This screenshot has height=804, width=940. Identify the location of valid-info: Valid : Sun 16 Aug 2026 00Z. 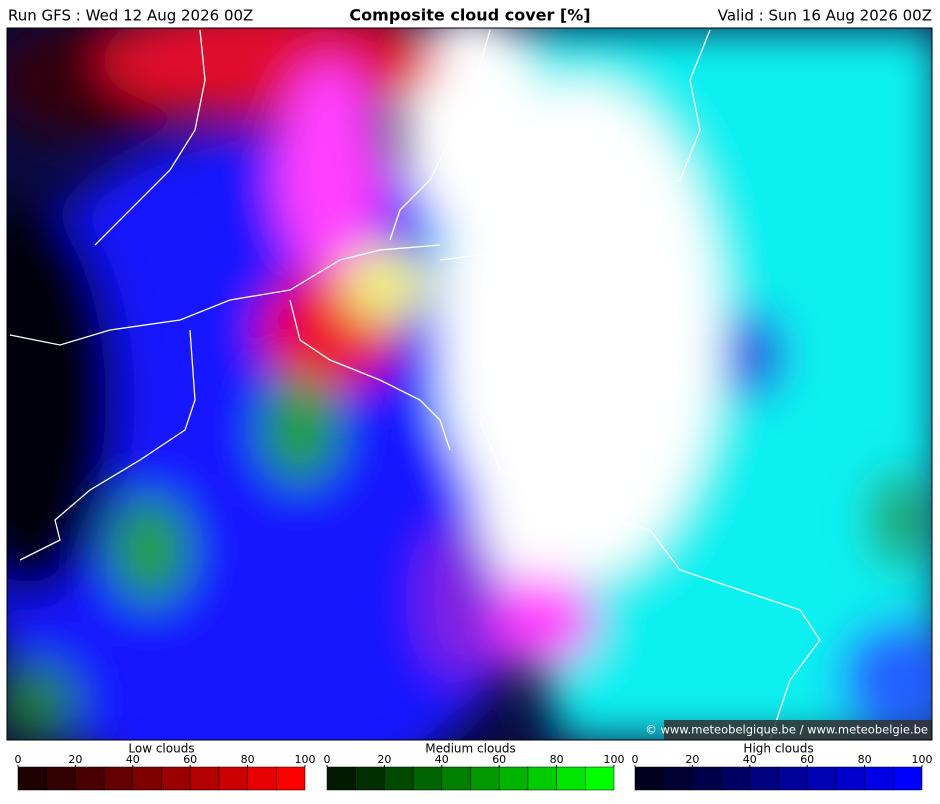
(825, 16).